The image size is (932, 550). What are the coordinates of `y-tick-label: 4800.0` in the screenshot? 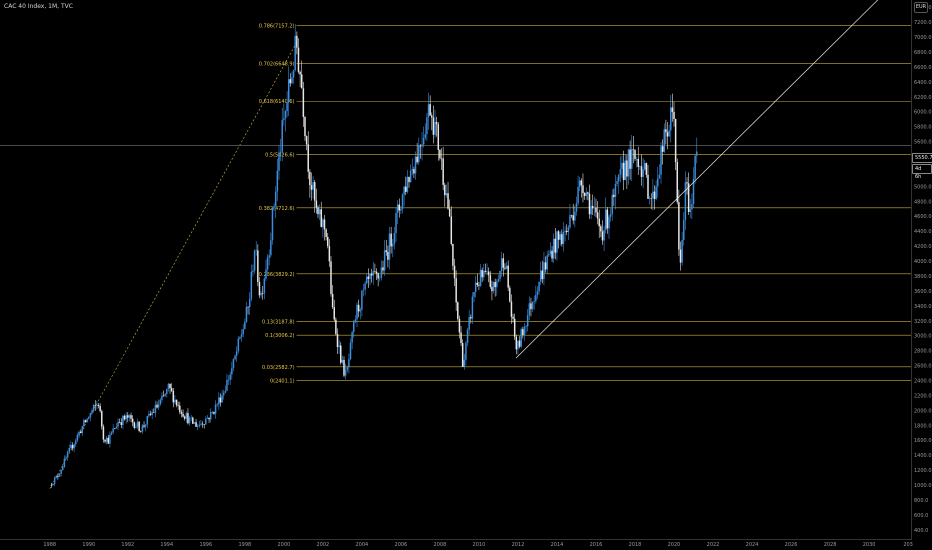 It's located at (923, 202).